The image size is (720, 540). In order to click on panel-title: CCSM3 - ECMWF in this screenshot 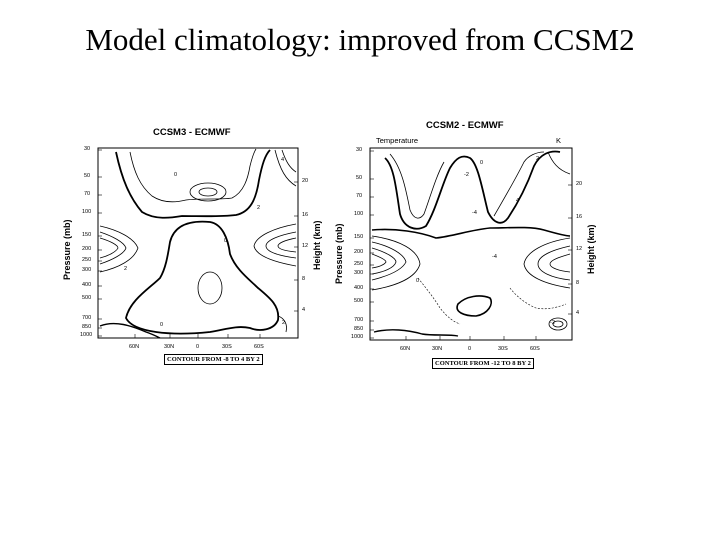, I will do `click(192, 132)`.